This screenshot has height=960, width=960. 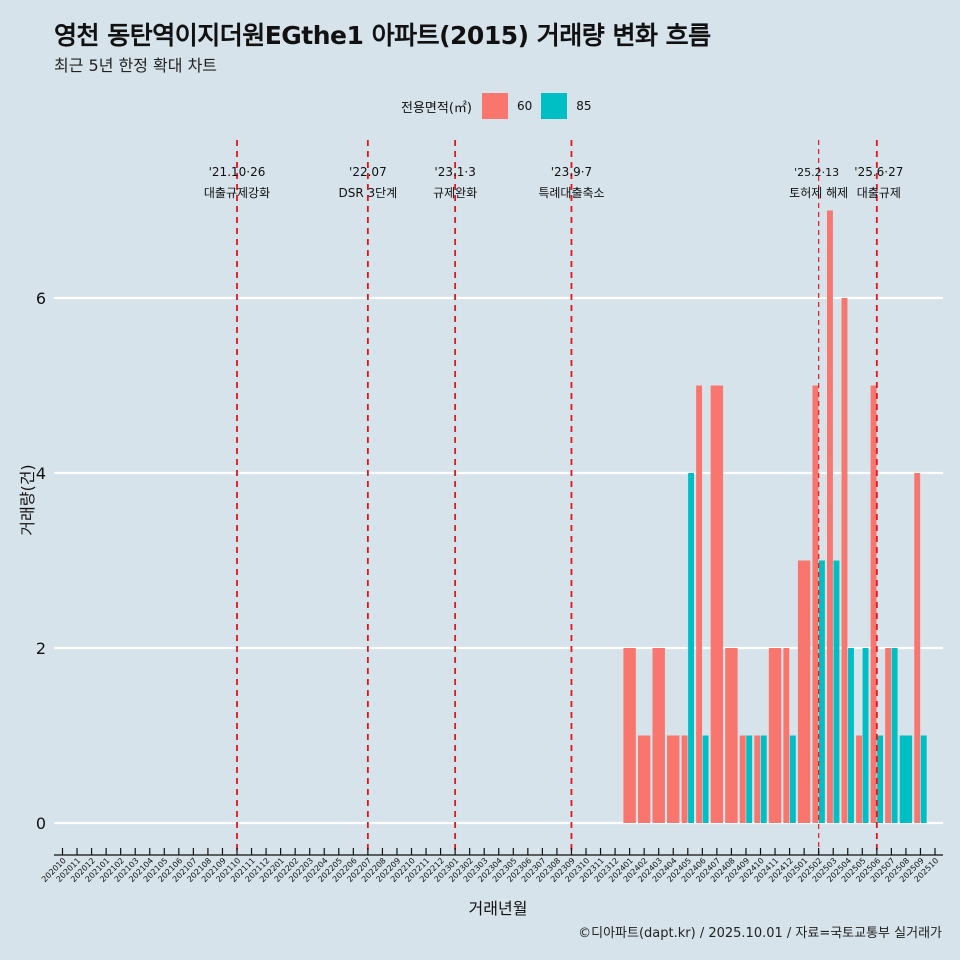 I want to click on chart-title: 영천 동탄역이지더원EGthe1 아파트(2015) 거래량 변화 흐름, so click(x=382, y=35).